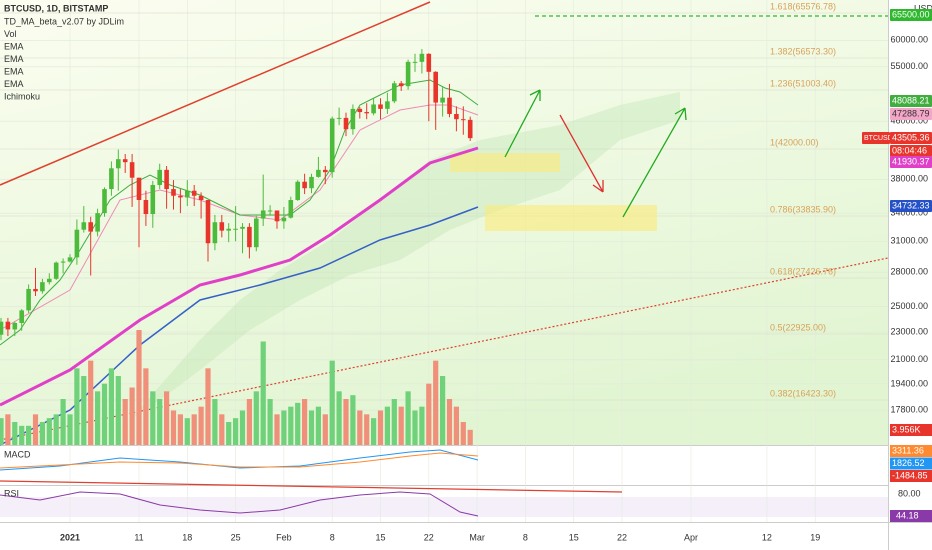 This screenshot has width=932, height=550. Describe the element at coordinates (911, 161) in the screenshot. I see `price-badge-label: 41930.37` at that location.